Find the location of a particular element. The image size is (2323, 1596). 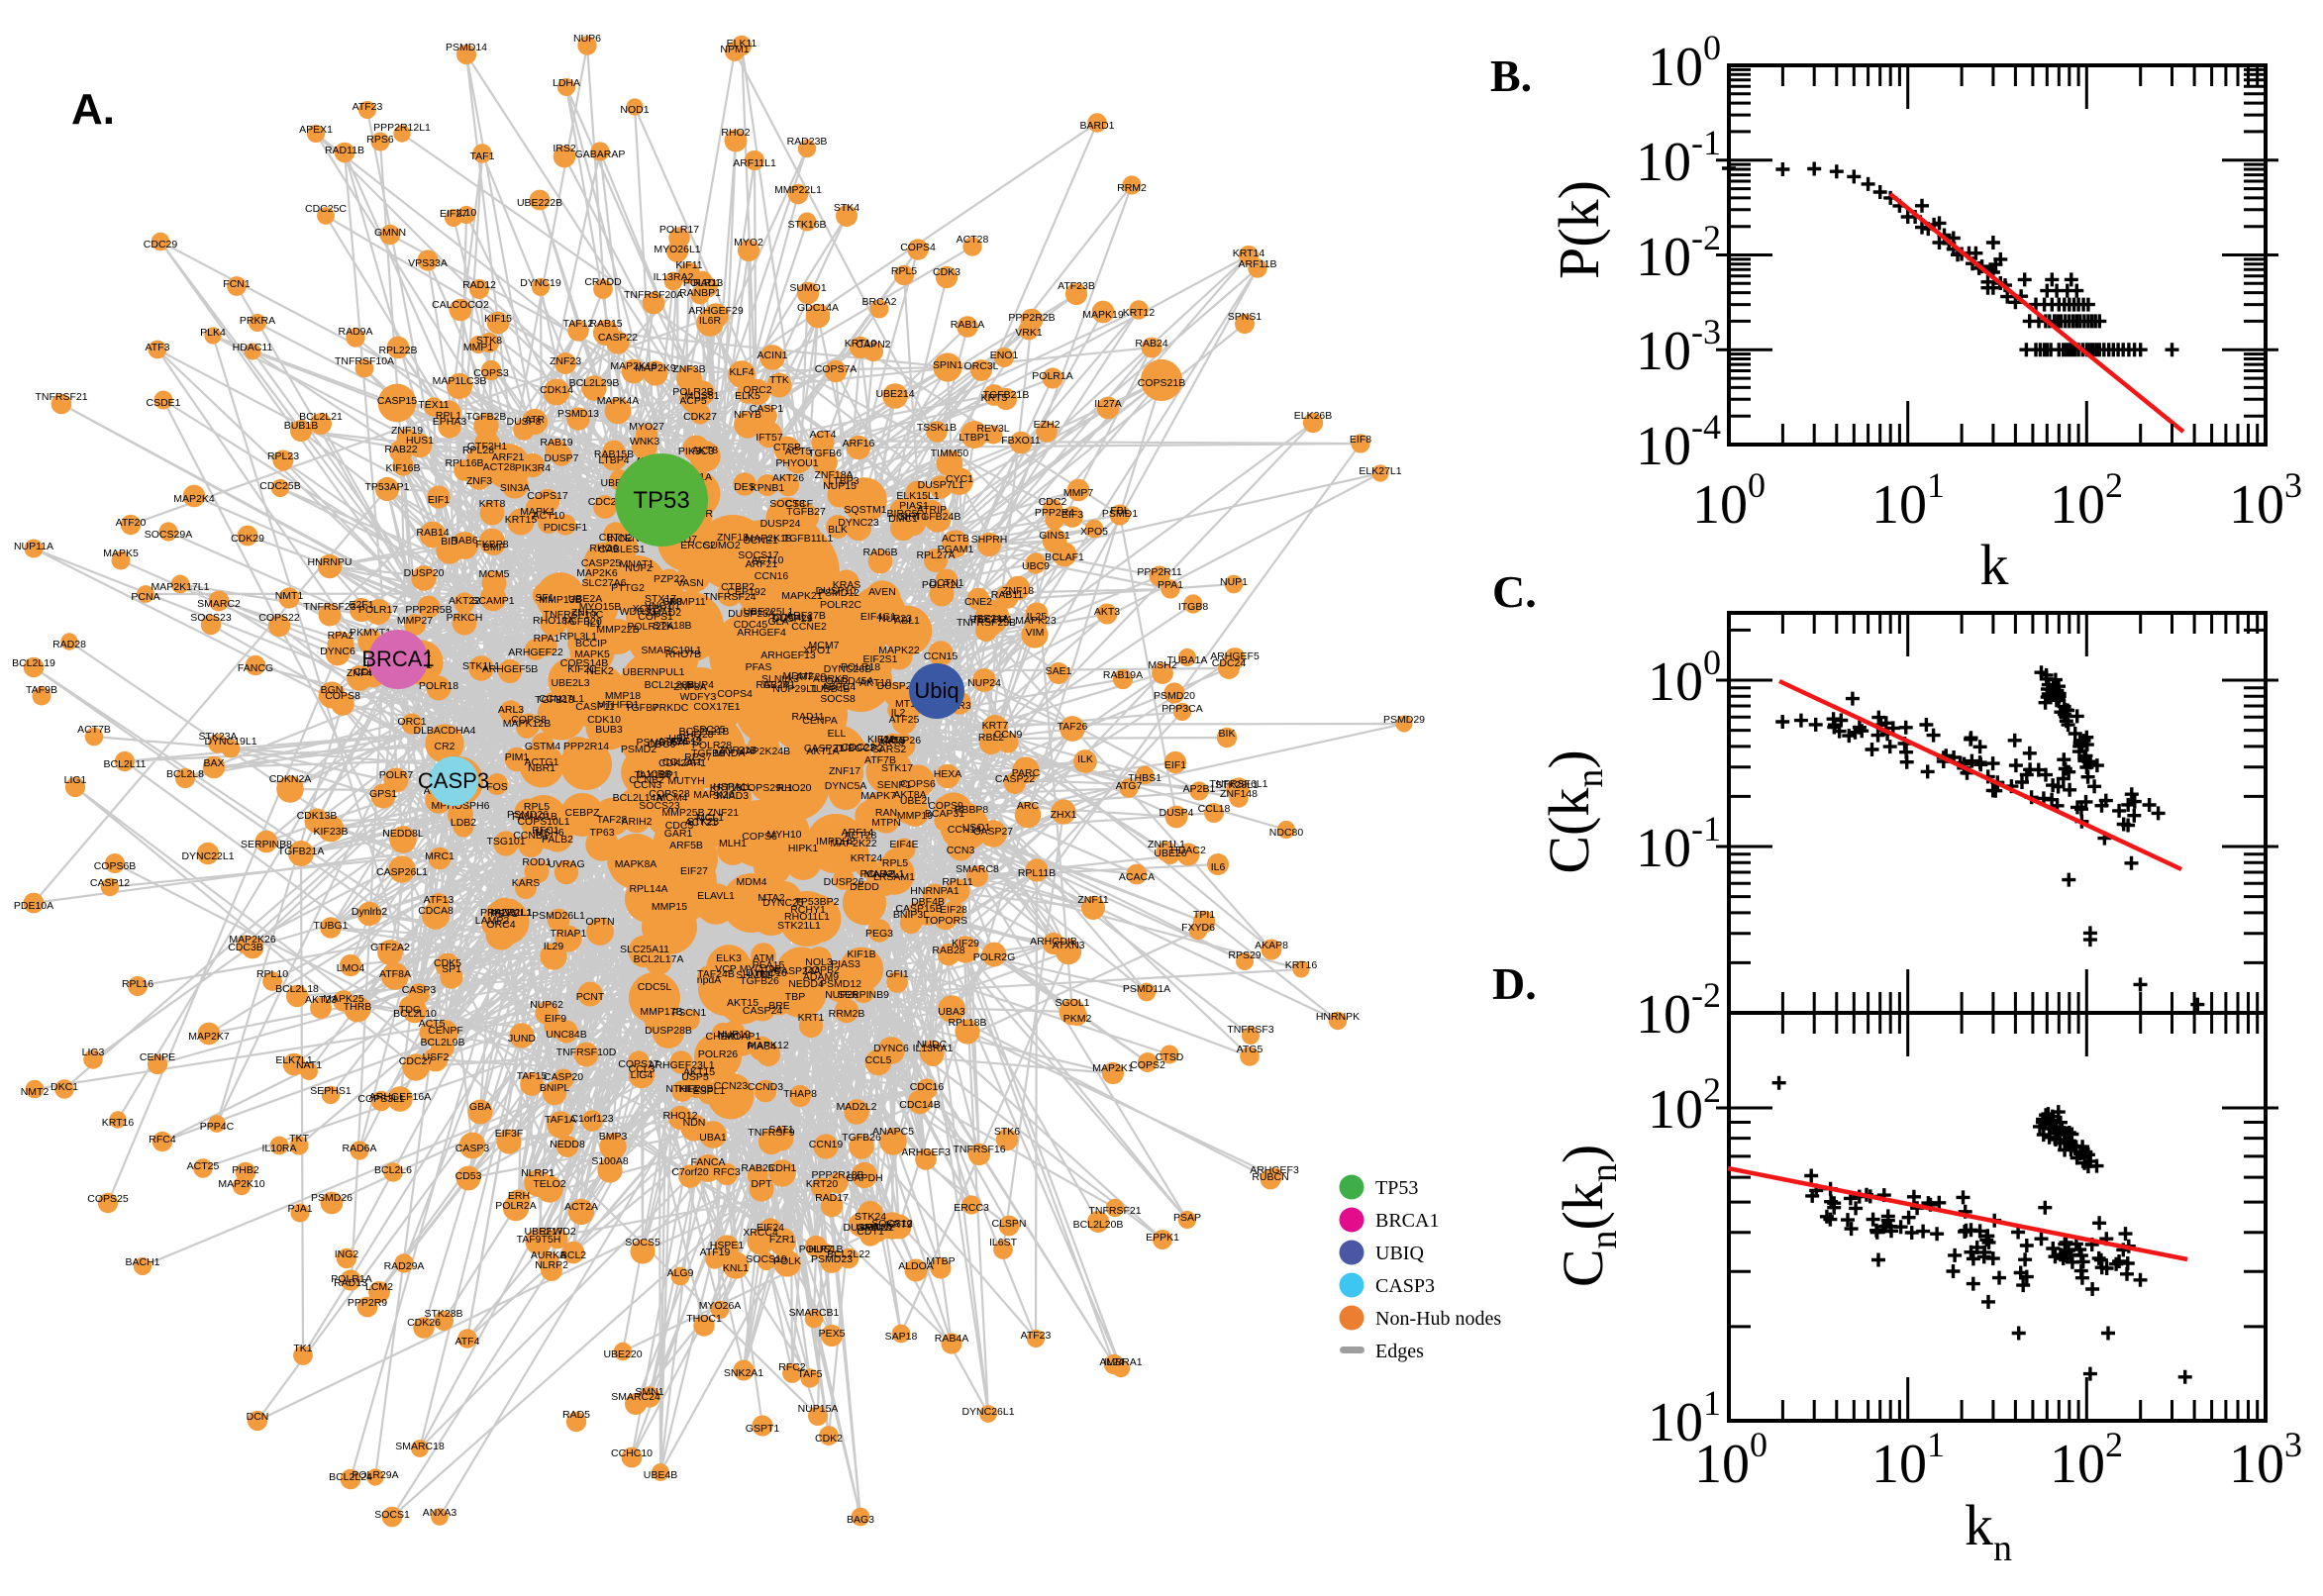

svg-text: KRT14 is located at coordinates (1249, 254).